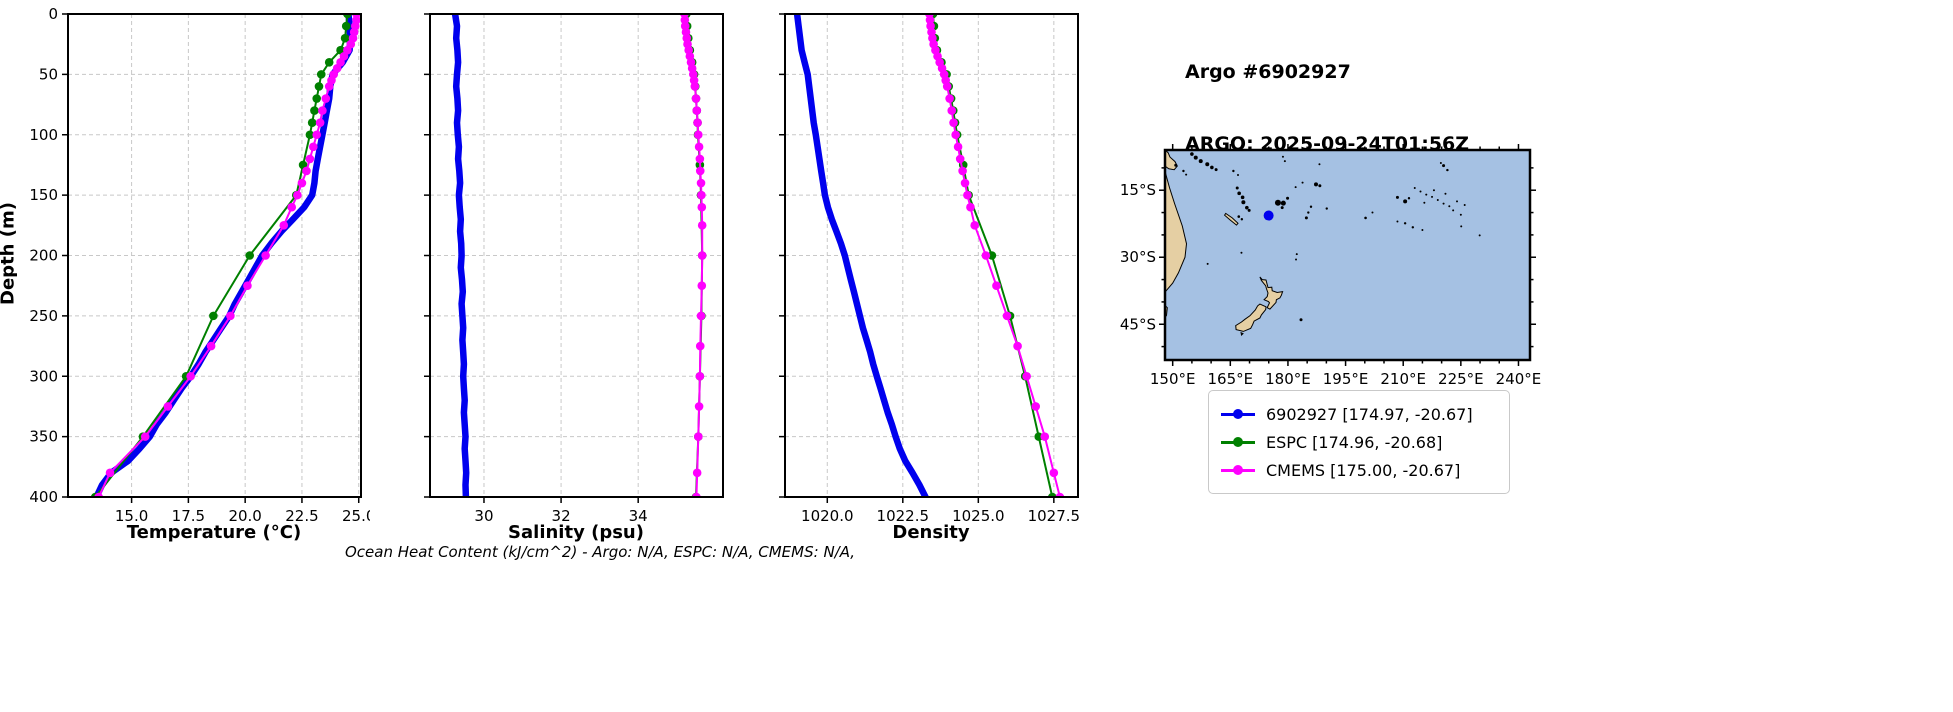 Image resolution: width=1953 pixels, height=712 pixels. I want to click on legend-label-espc: ESPC [174.96, -20.68], so click(1354, 442).